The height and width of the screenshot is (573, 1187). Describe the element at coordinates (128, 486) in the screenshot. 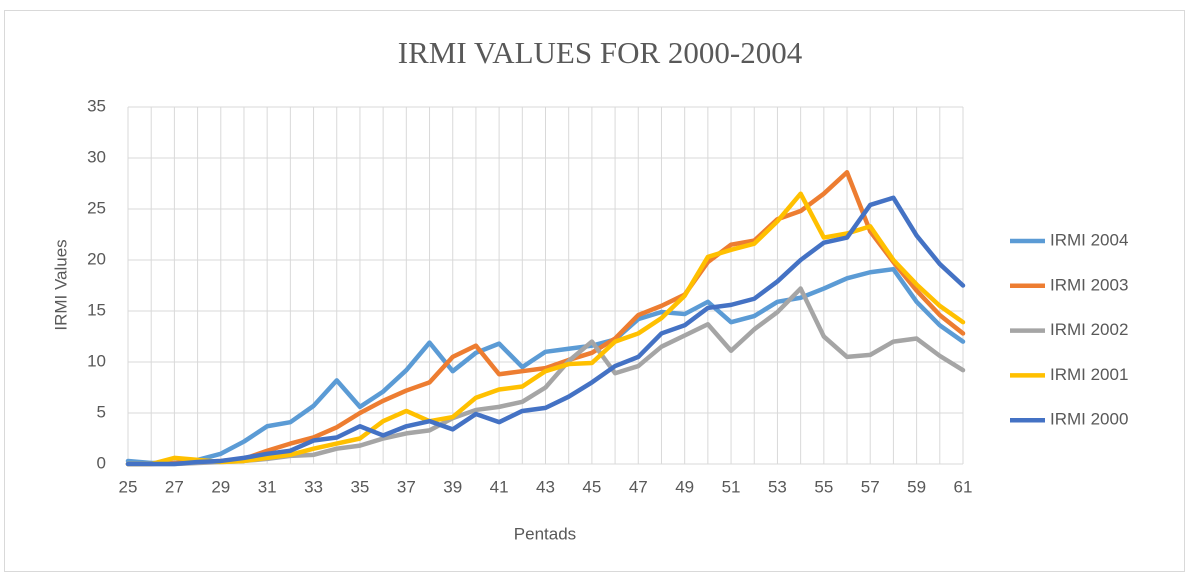

I see `x-tick-label: 25` at that location.